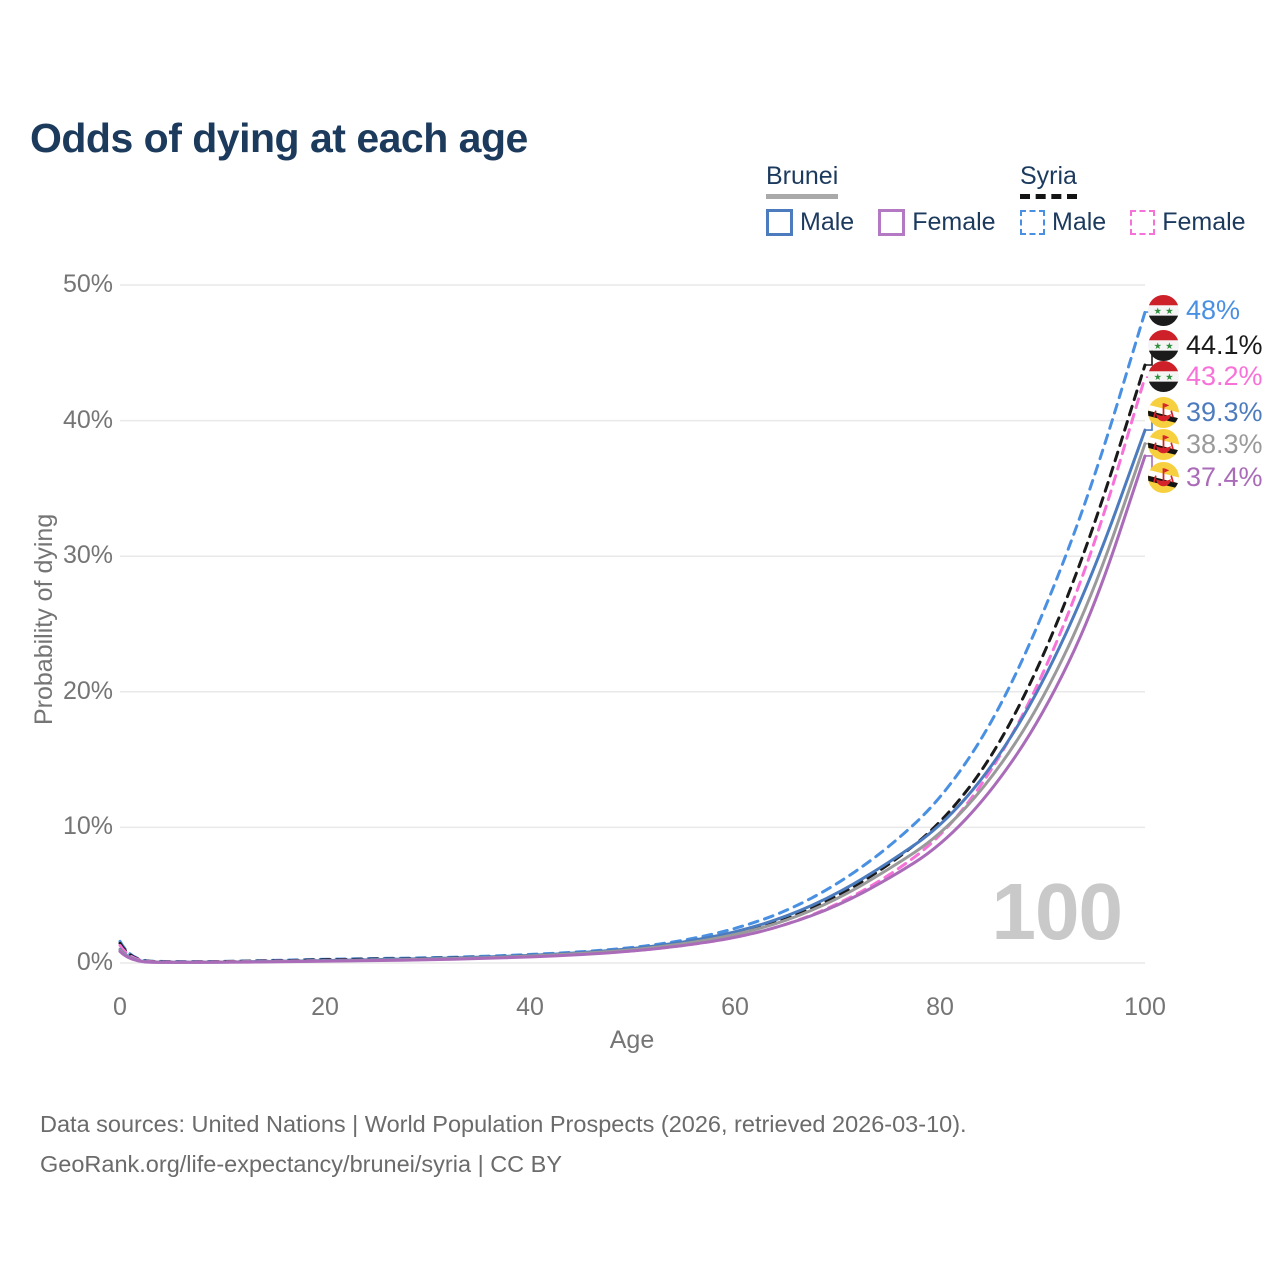 Image resolution: width=1280 pixels, height=1280 pixels. I want to click on end-label-row: 37.4%, so click(1205, 477).